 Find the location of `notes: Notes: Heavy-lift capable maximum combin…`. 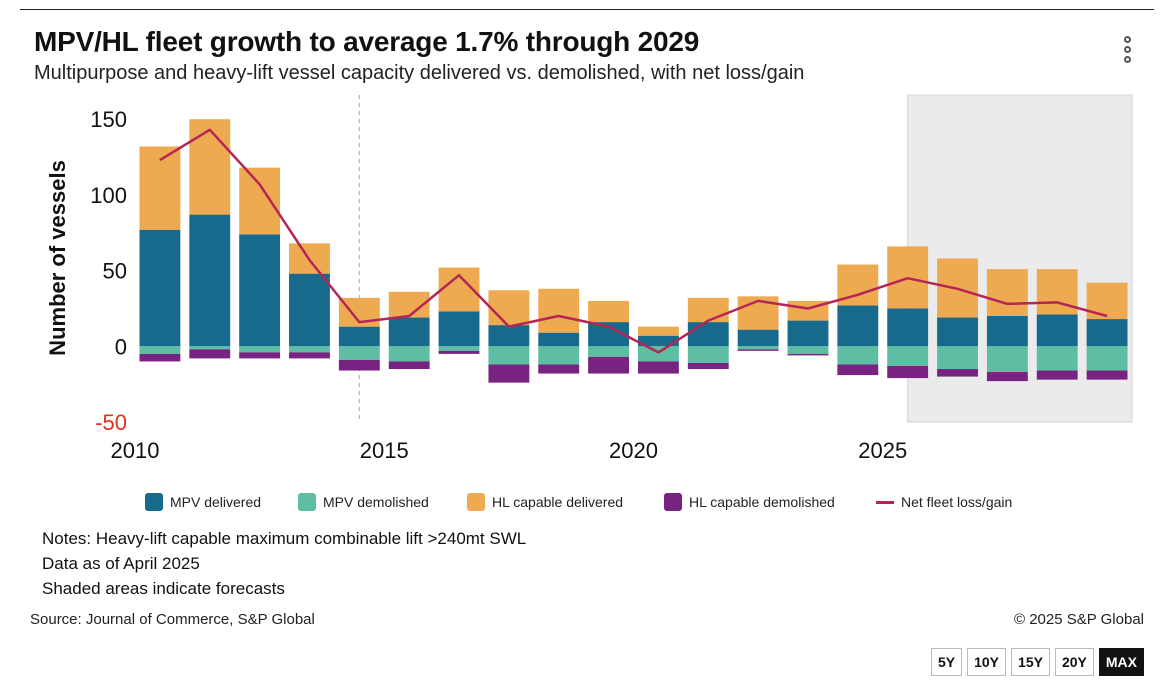

notes: Notes: Heavy-lift capable maximum combin… is located at coordinates (284, 563).